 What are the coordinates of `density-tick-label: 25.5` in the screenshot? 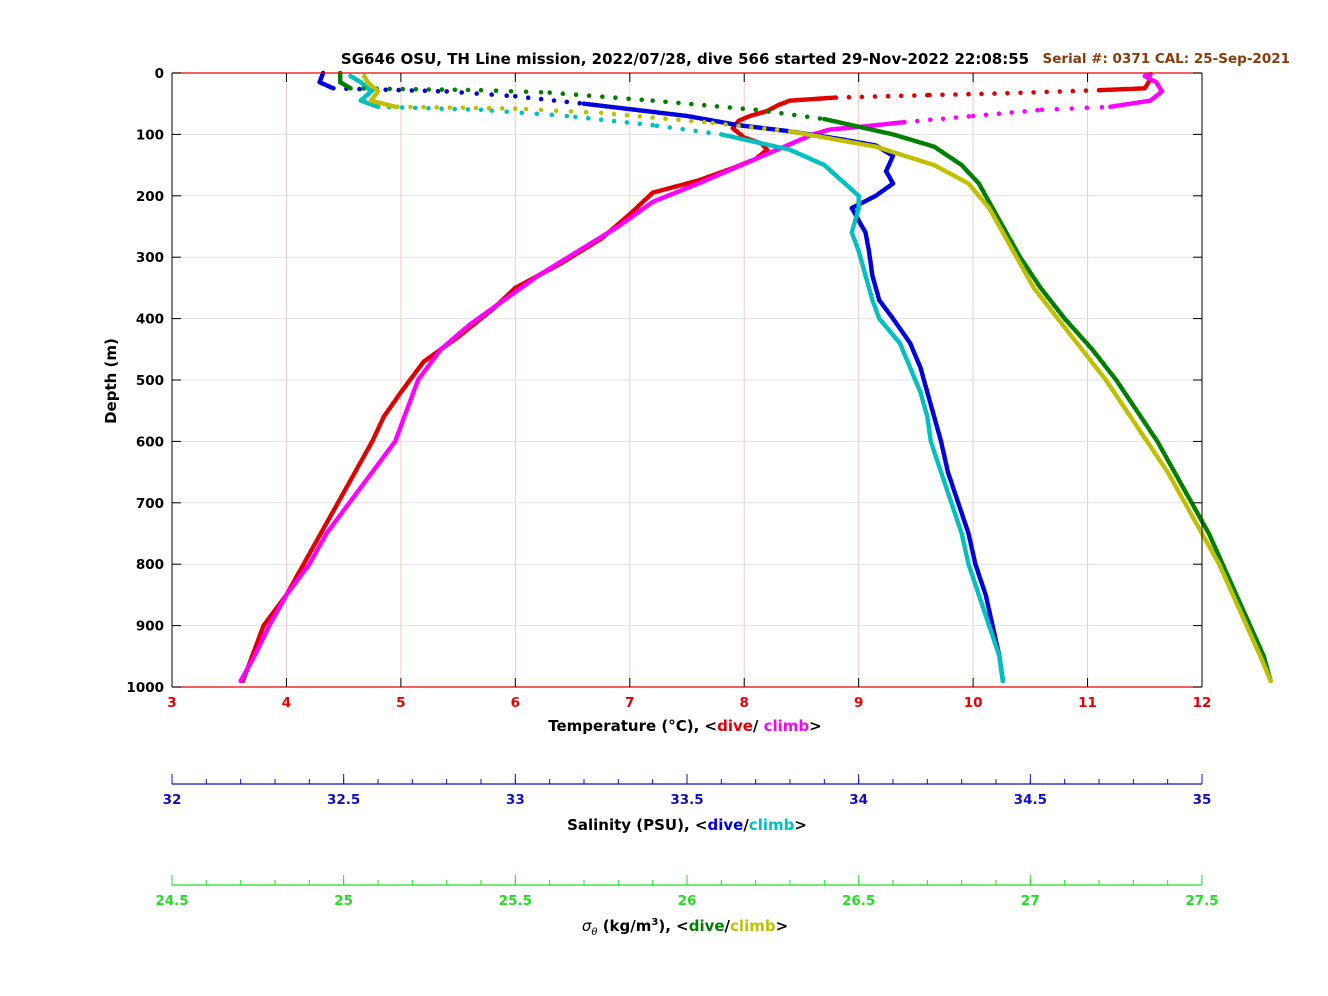 It's located at (515, 901).